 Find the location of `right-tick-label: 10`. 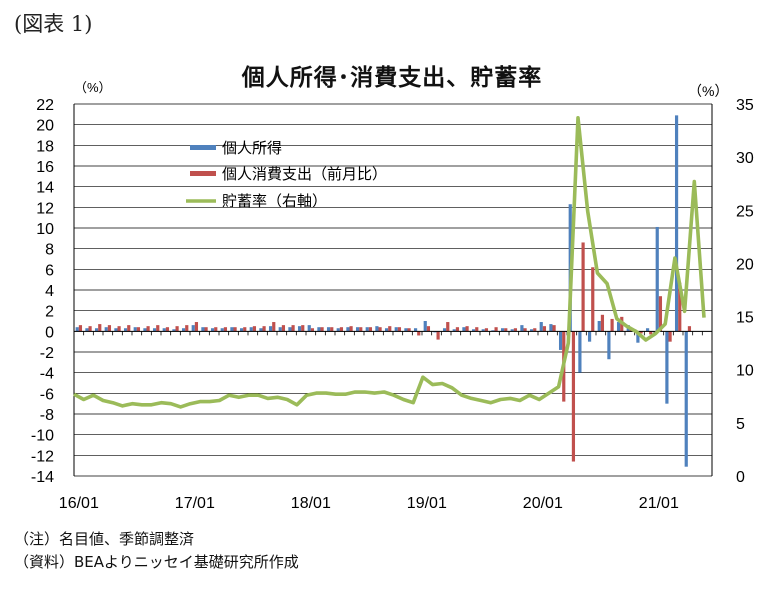

right-tick-label: 10 is located at coordinates (745, 371).